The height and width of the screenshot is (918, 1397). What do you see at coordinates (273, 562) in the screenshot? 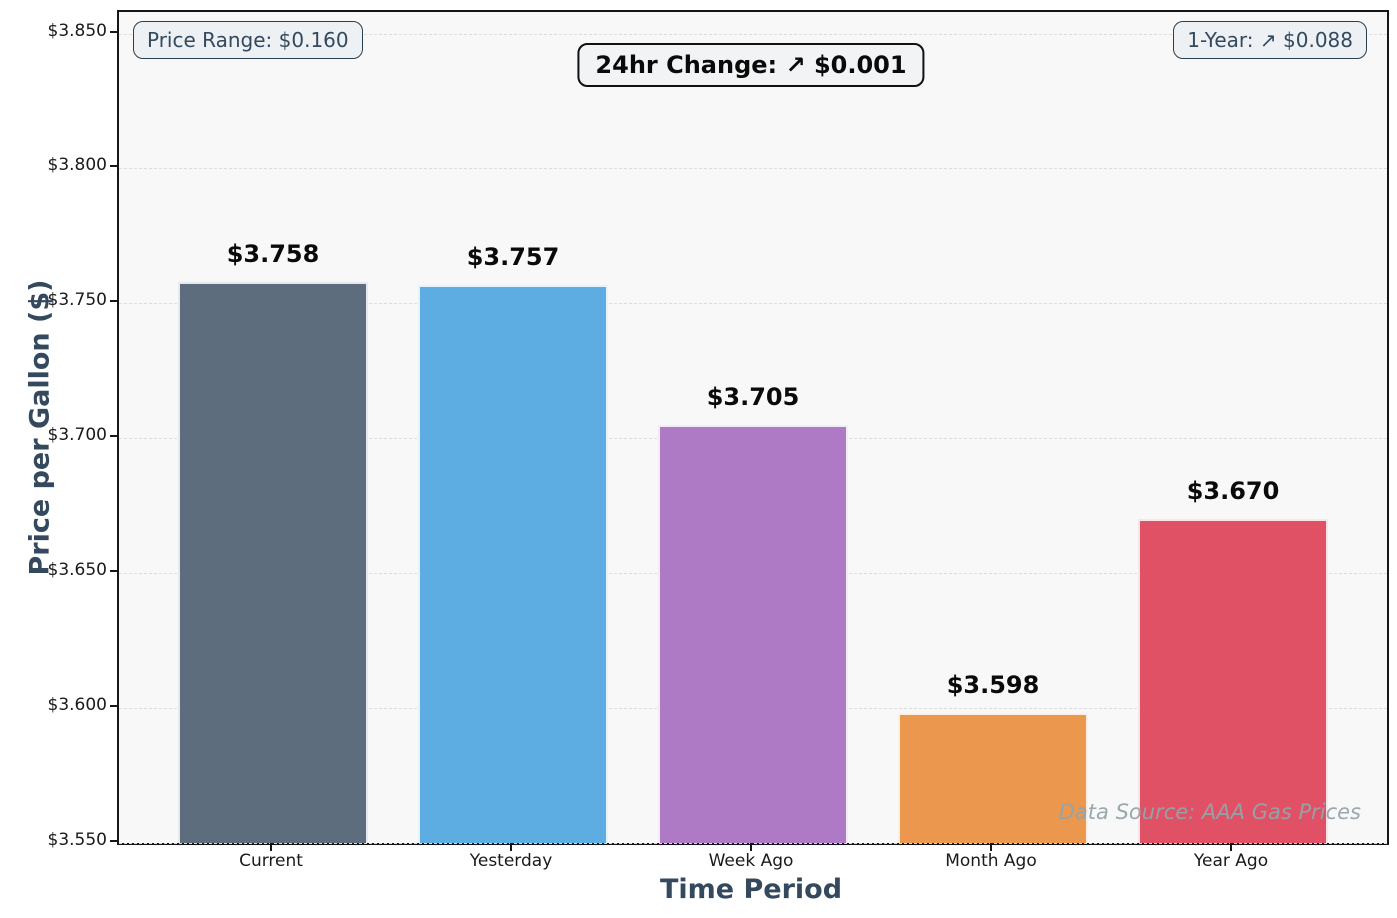
I see `bar-current` at bounding box center [273, 562].